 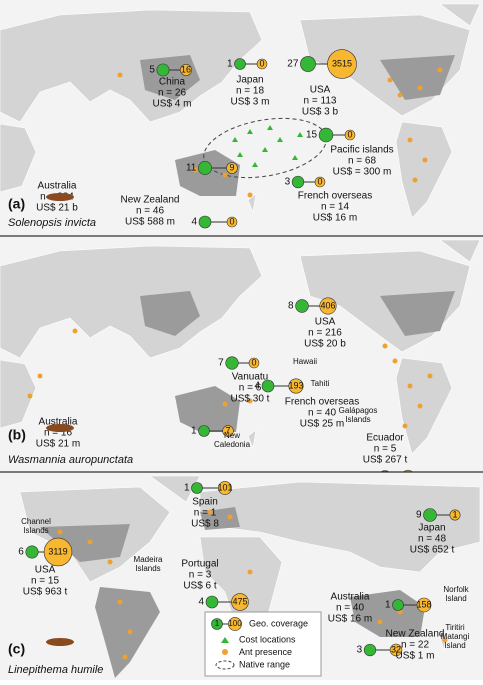 What do you see at coordinates (322, 402) in the screenshot?
I see `region-name: French overseas` at bounding box center [322, 402].